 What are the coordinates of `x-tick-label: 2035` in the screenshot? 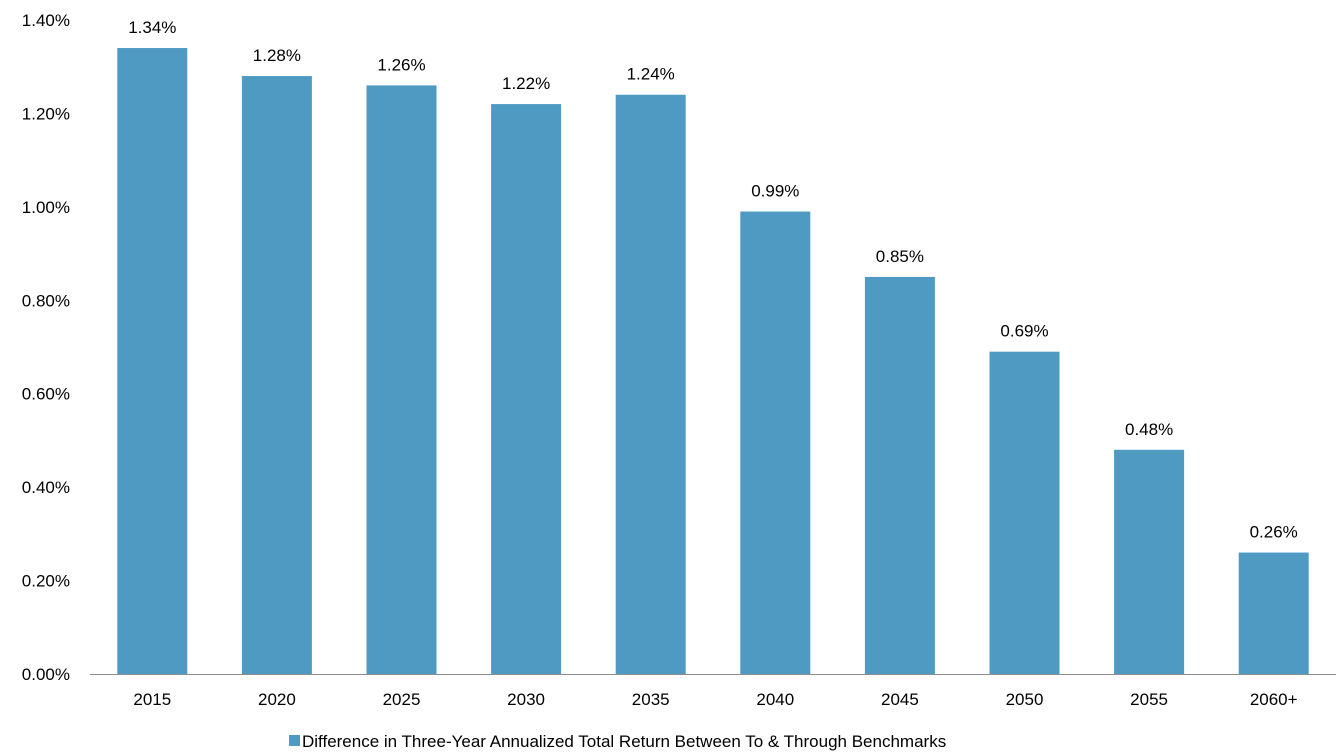 It's located at (651, 699).